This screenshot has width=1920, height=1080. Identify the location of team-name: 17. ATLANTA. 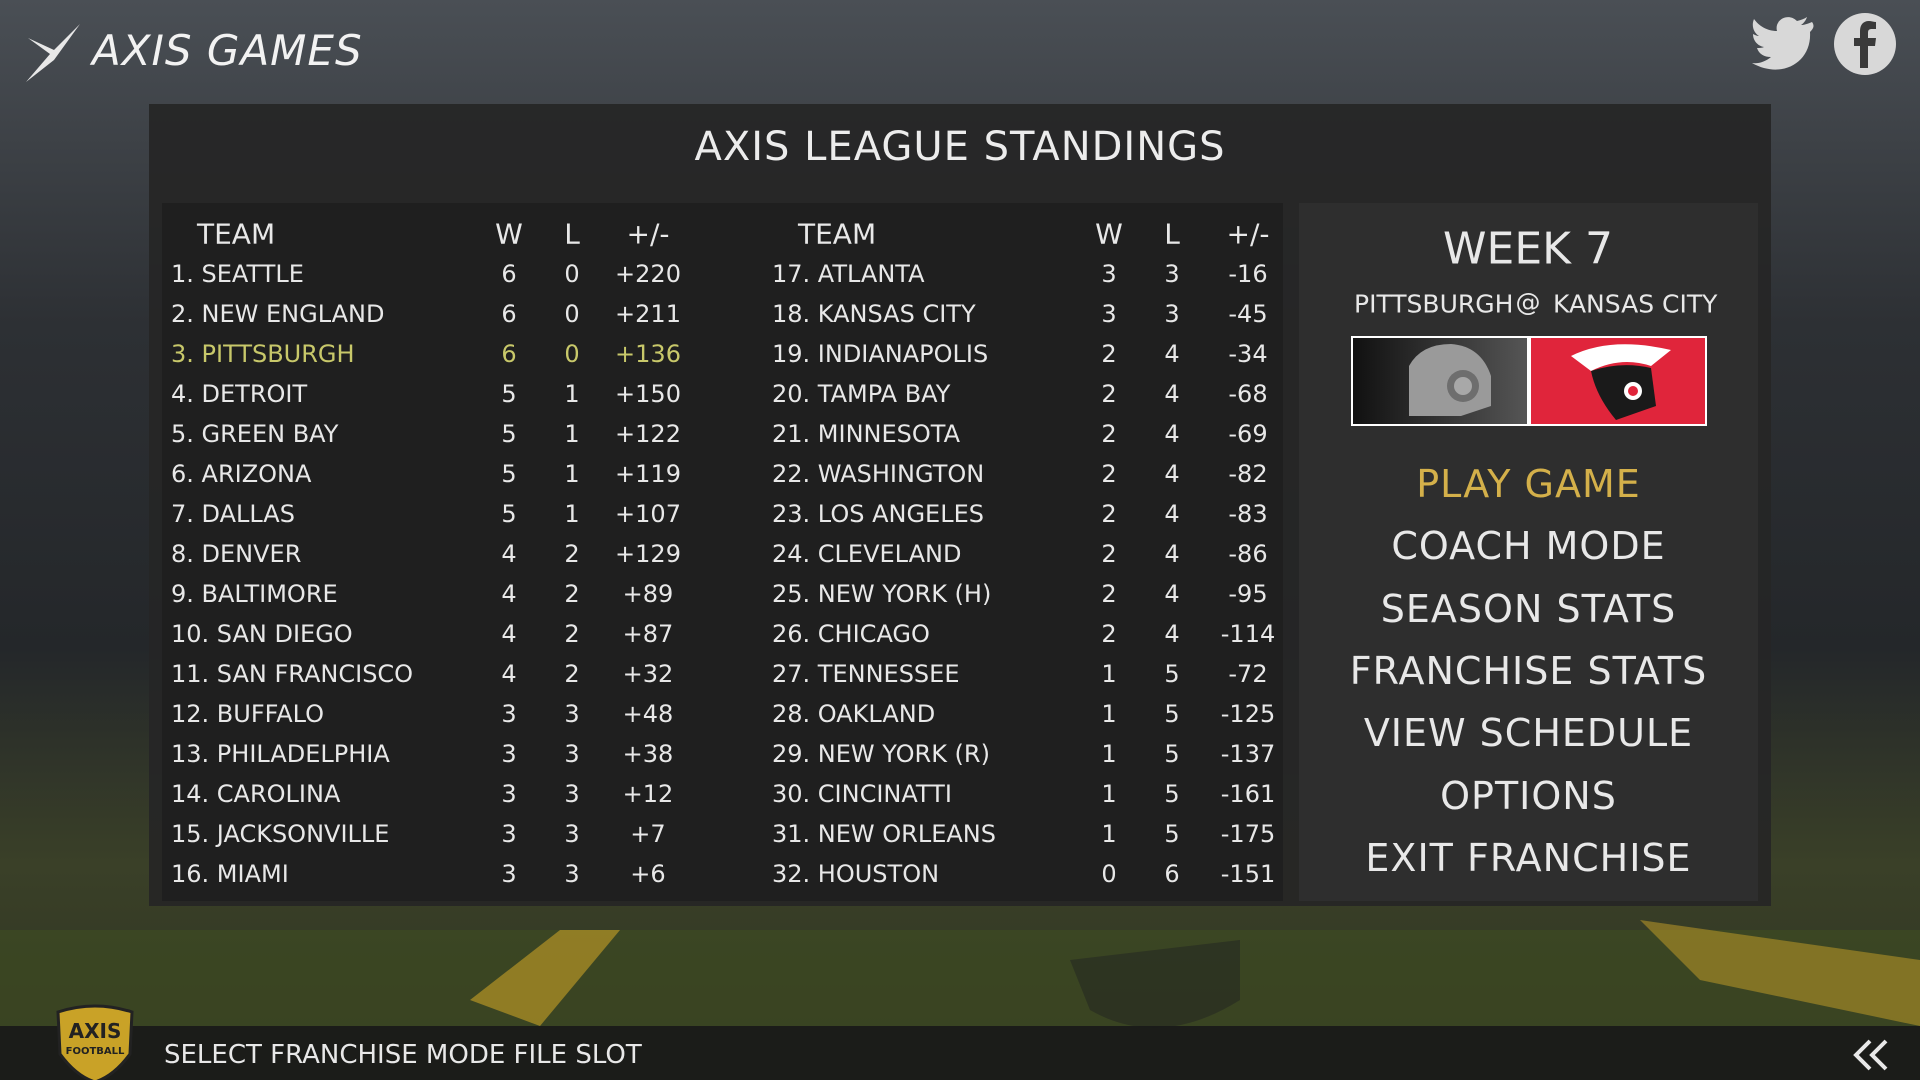
(848, 274).